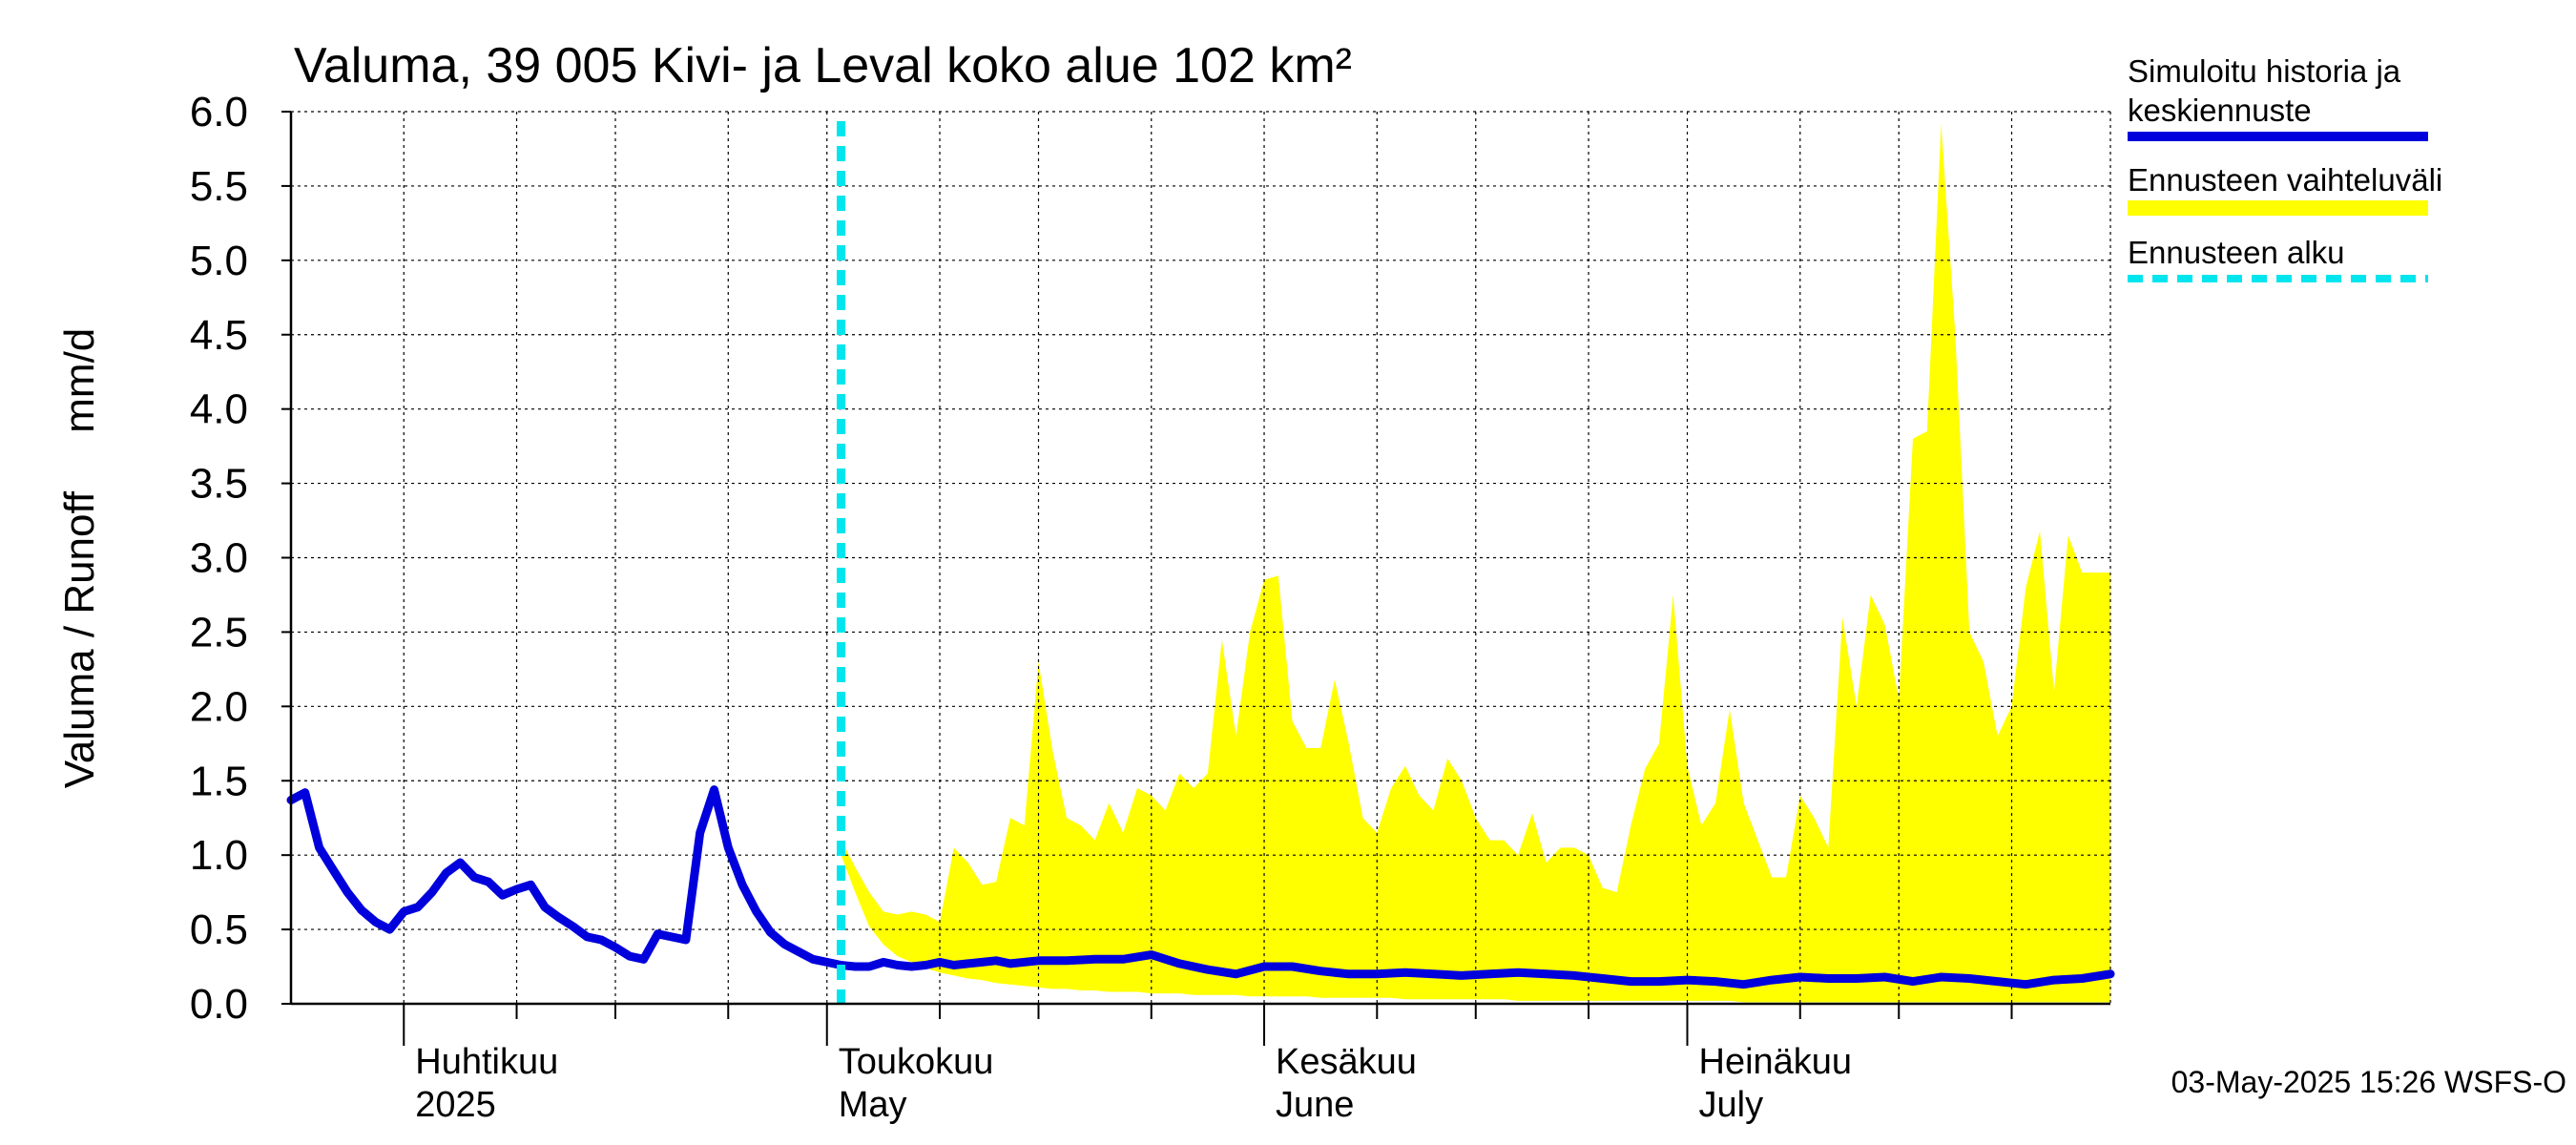 The image size is (2576, 1145). What do you see at coordinates (1346, 1062) in the screenshot?
I see `month-label-fi: Kesäkuu` at bounding box center [1346, 1062].